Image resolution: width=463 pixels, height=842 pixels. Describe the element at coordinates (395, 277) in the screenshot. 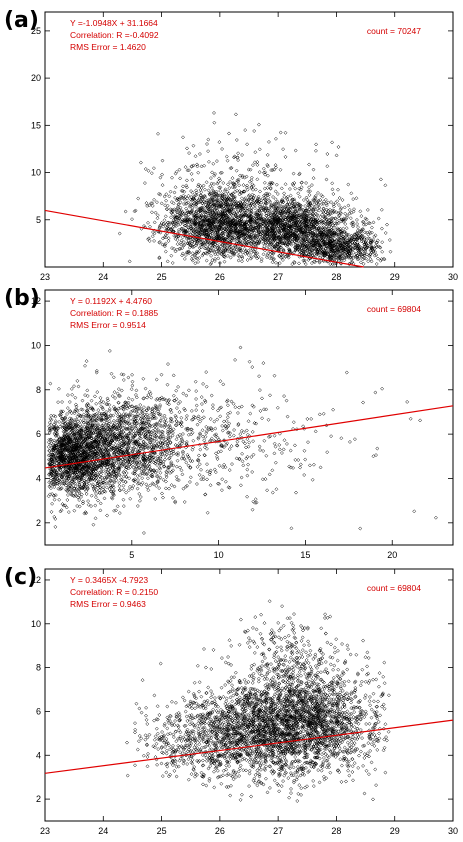

I see `x-tick-label: 29` at that location.